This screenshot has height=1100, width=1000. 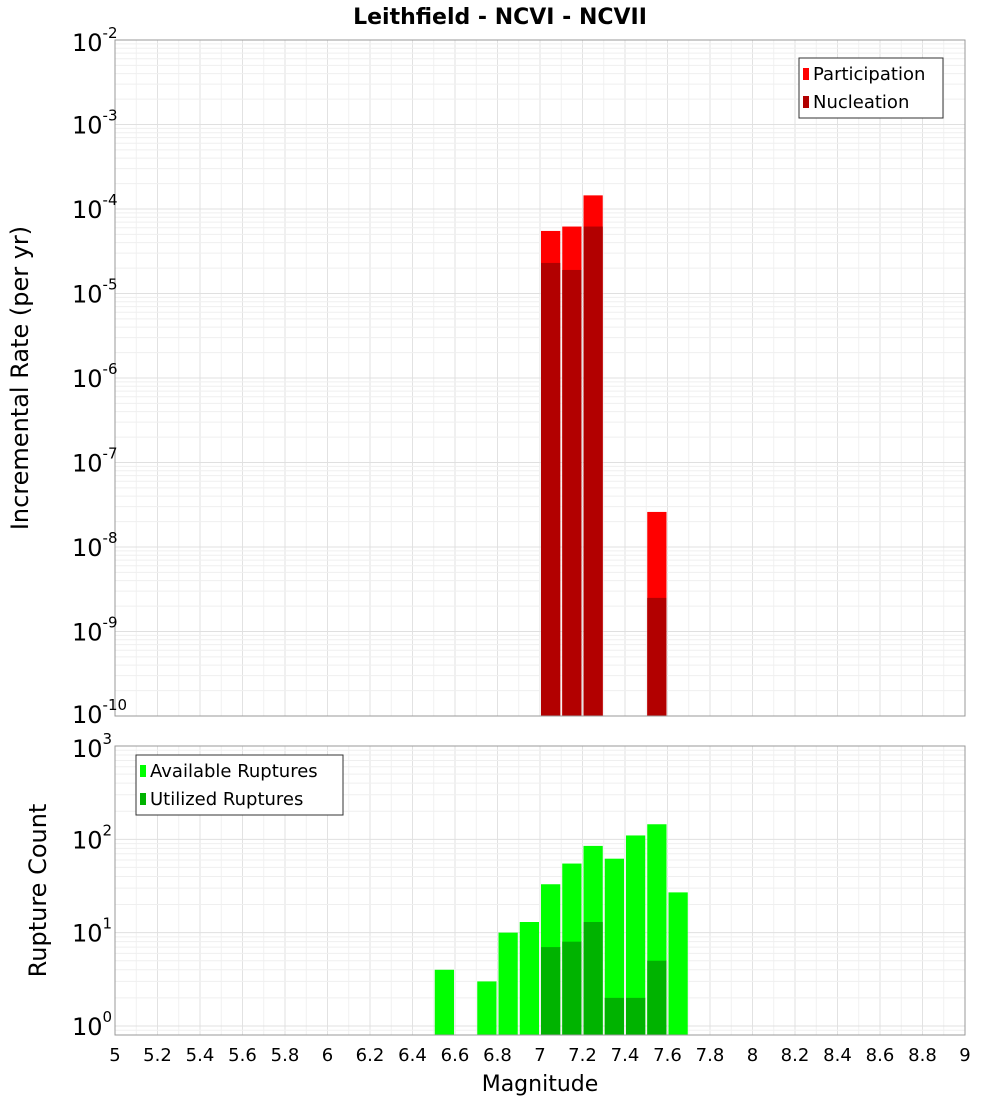 I want to click on x-tick-label: 8.4, so click(x=837, y=1055).